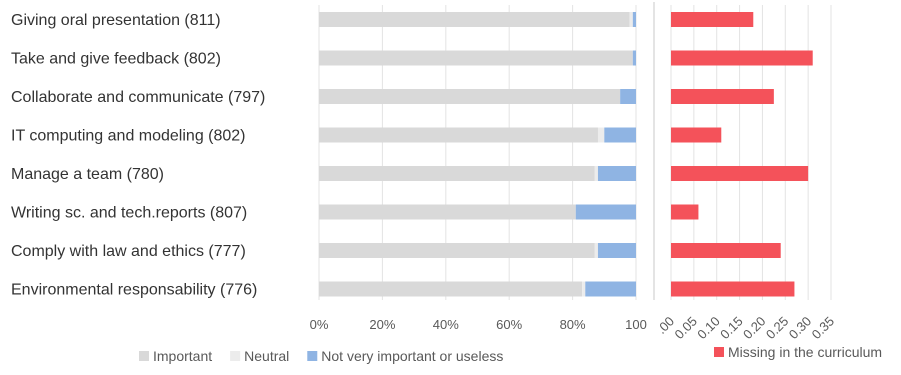  I want to click on right-x-tick-label: 0.35, so click(823, 328).